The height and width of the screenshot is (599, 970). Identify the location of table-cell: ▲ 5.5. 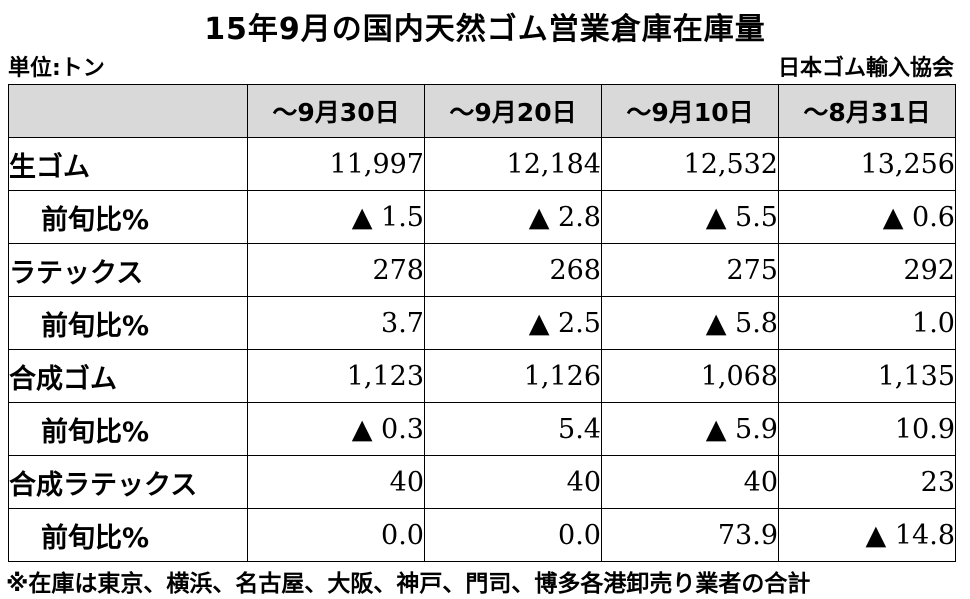
(690, 217).